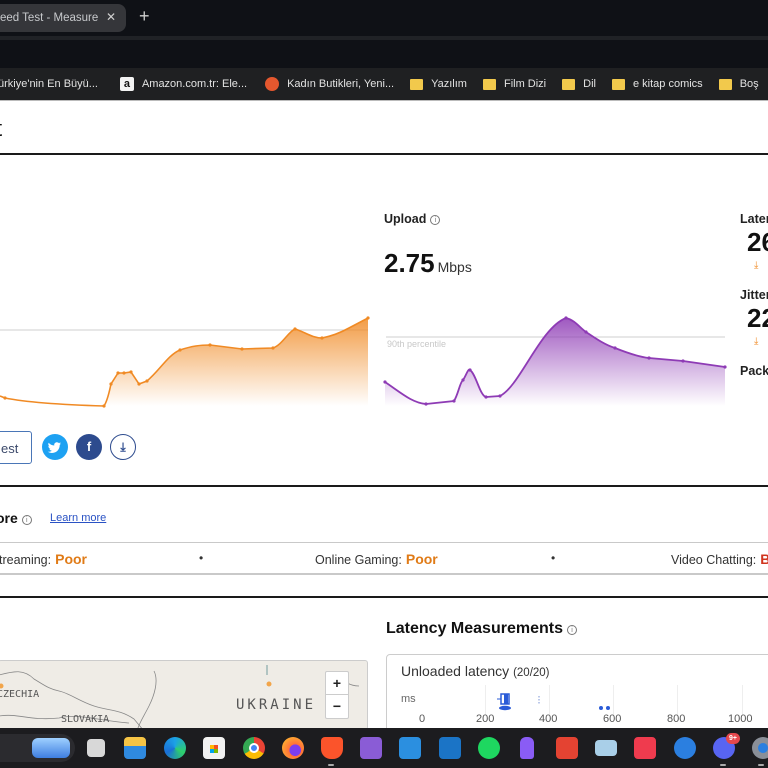 The image size is (768, 768). Describe the element at coordinates (214, 748) in the screenshot. I see `store-icon` at that location.